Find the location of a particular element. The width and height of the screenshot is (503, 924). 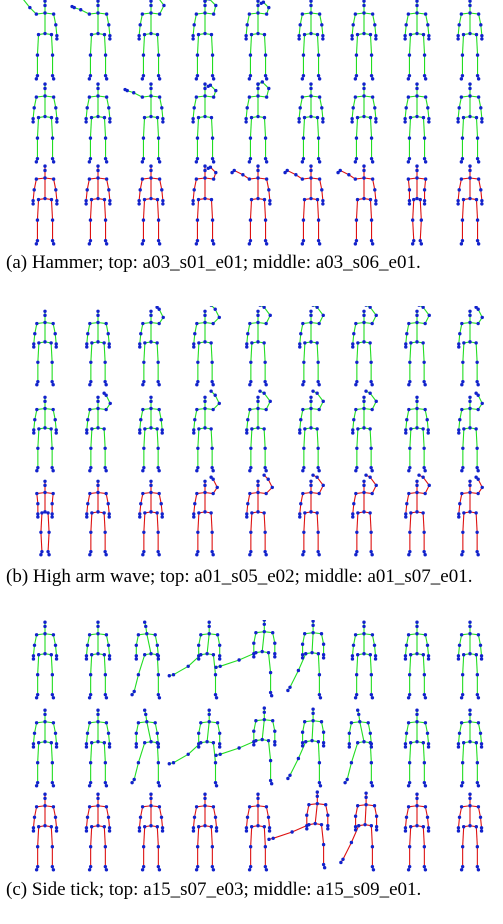

skeleton-c-r2-c6 is located at coordinates (359, 831).